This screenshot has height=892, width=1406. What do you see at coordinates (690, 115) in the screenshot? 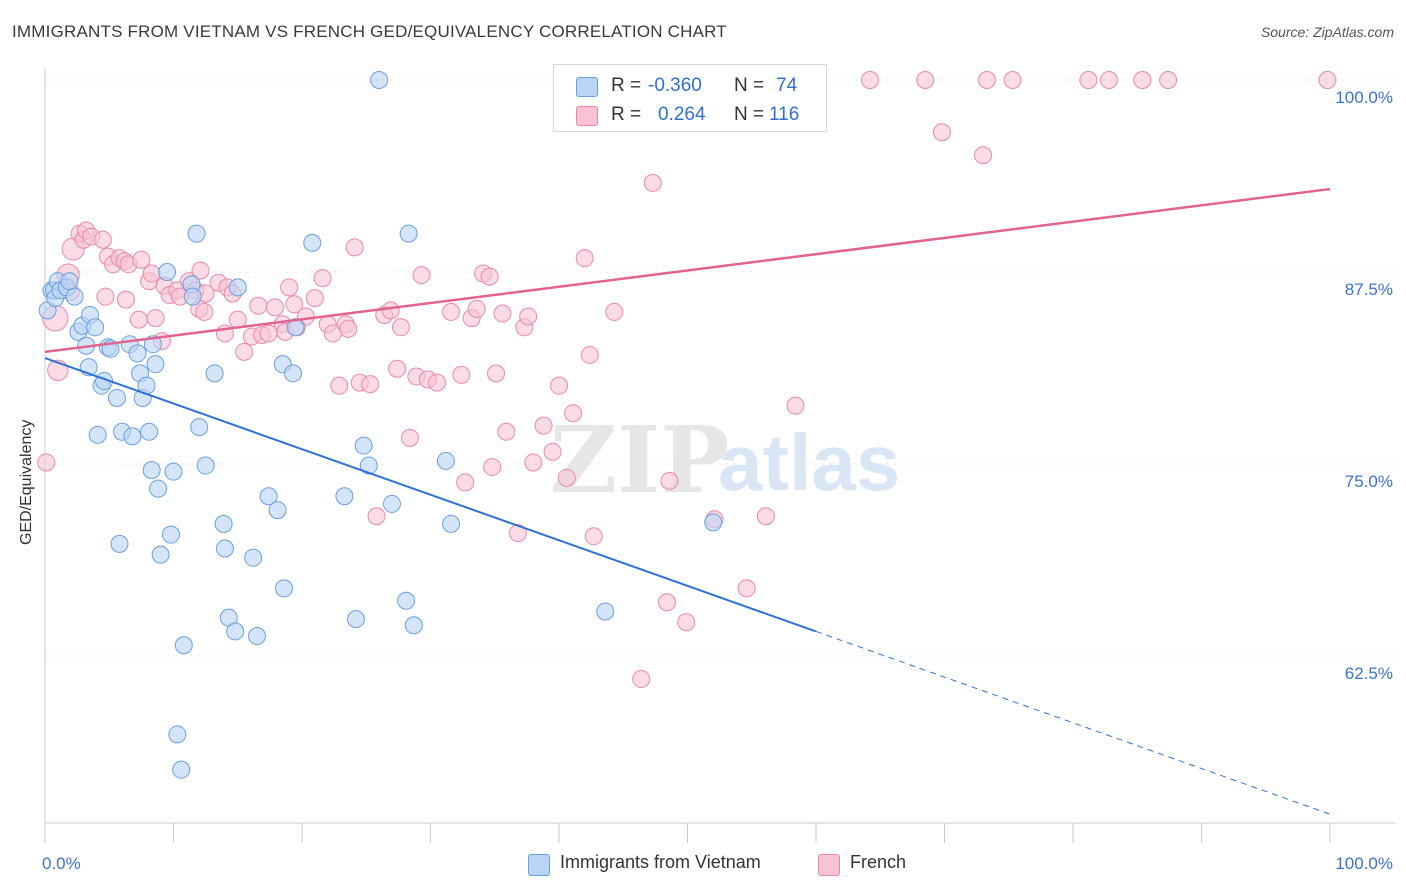
I see `legend-row-french: R = 0.264 N = 116` at bounding box center [690, 115].